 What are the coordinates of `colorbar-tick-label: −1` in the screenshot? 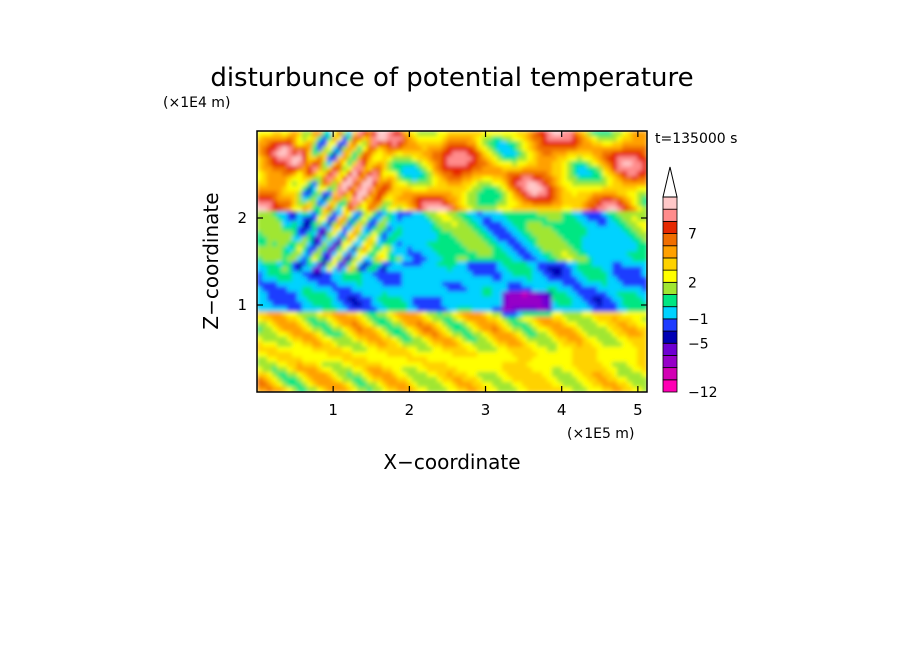 It's located at (698, 320).